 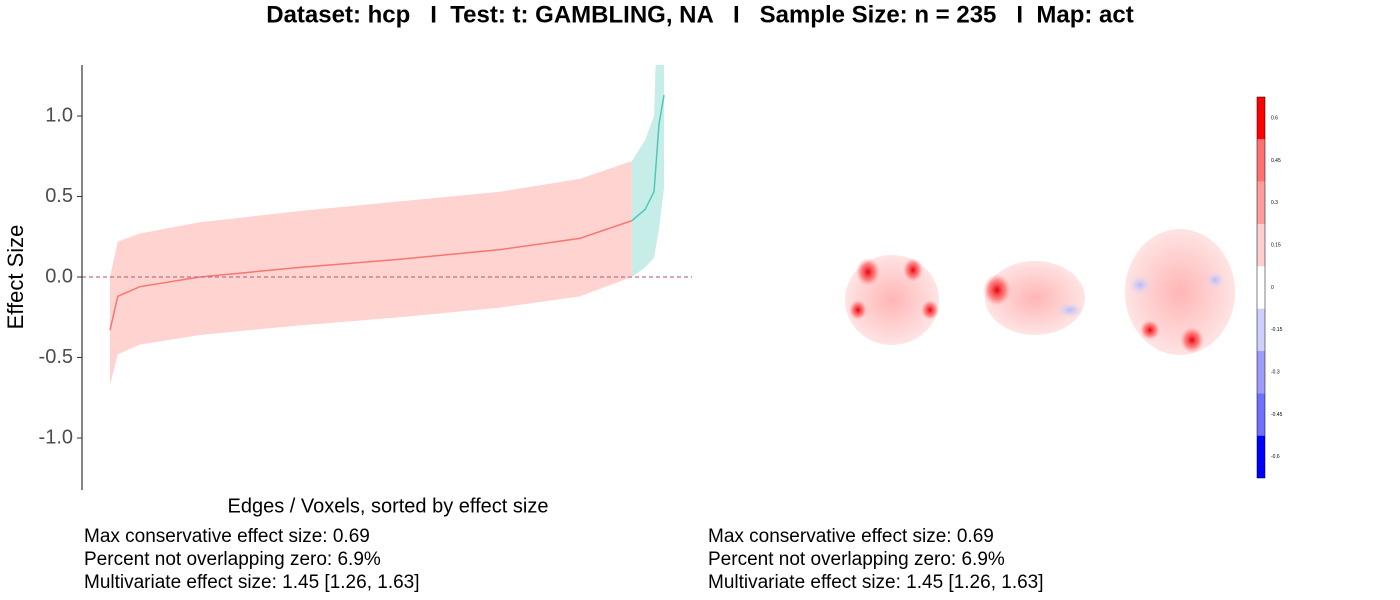 What do you see at coordinates (1034, 298) in the screenshot?
I see `brain-sagittal` at bounding box center [1034, 298].